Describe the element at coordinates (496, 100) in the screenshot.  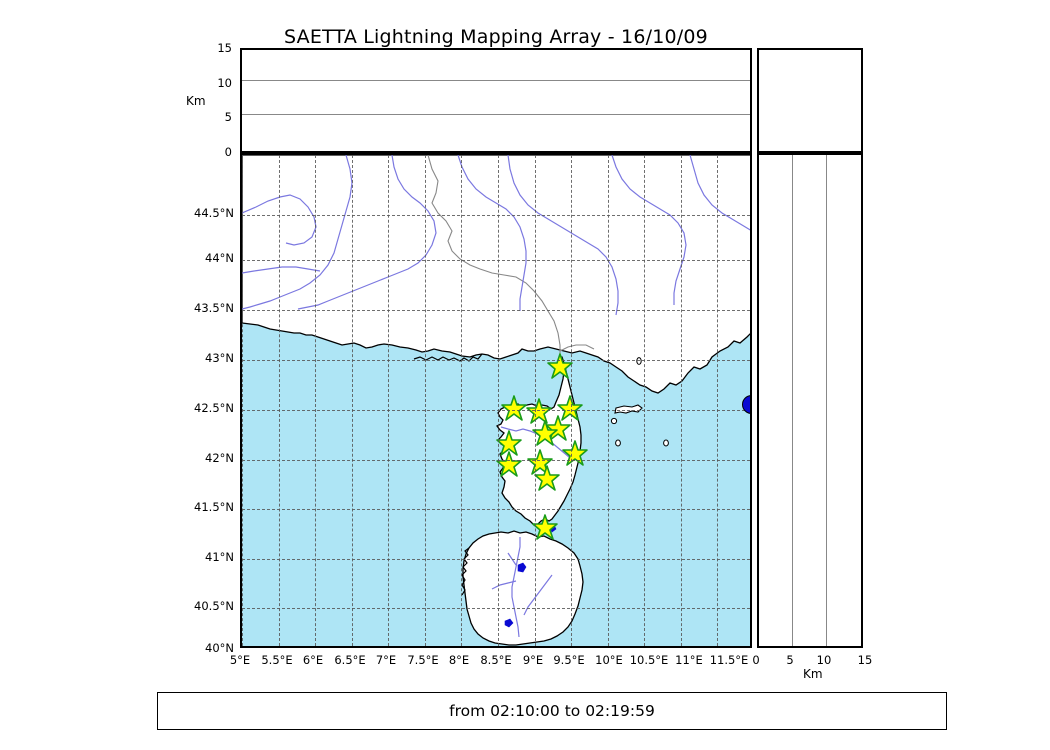
I see `altitude-time-panel` at that location.